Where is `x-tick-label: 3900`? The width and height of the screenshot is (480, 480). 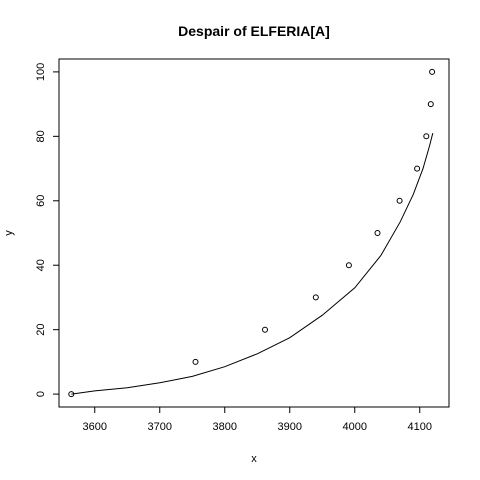 x-tick-label: 3900 is located at coordinates (290, 427).